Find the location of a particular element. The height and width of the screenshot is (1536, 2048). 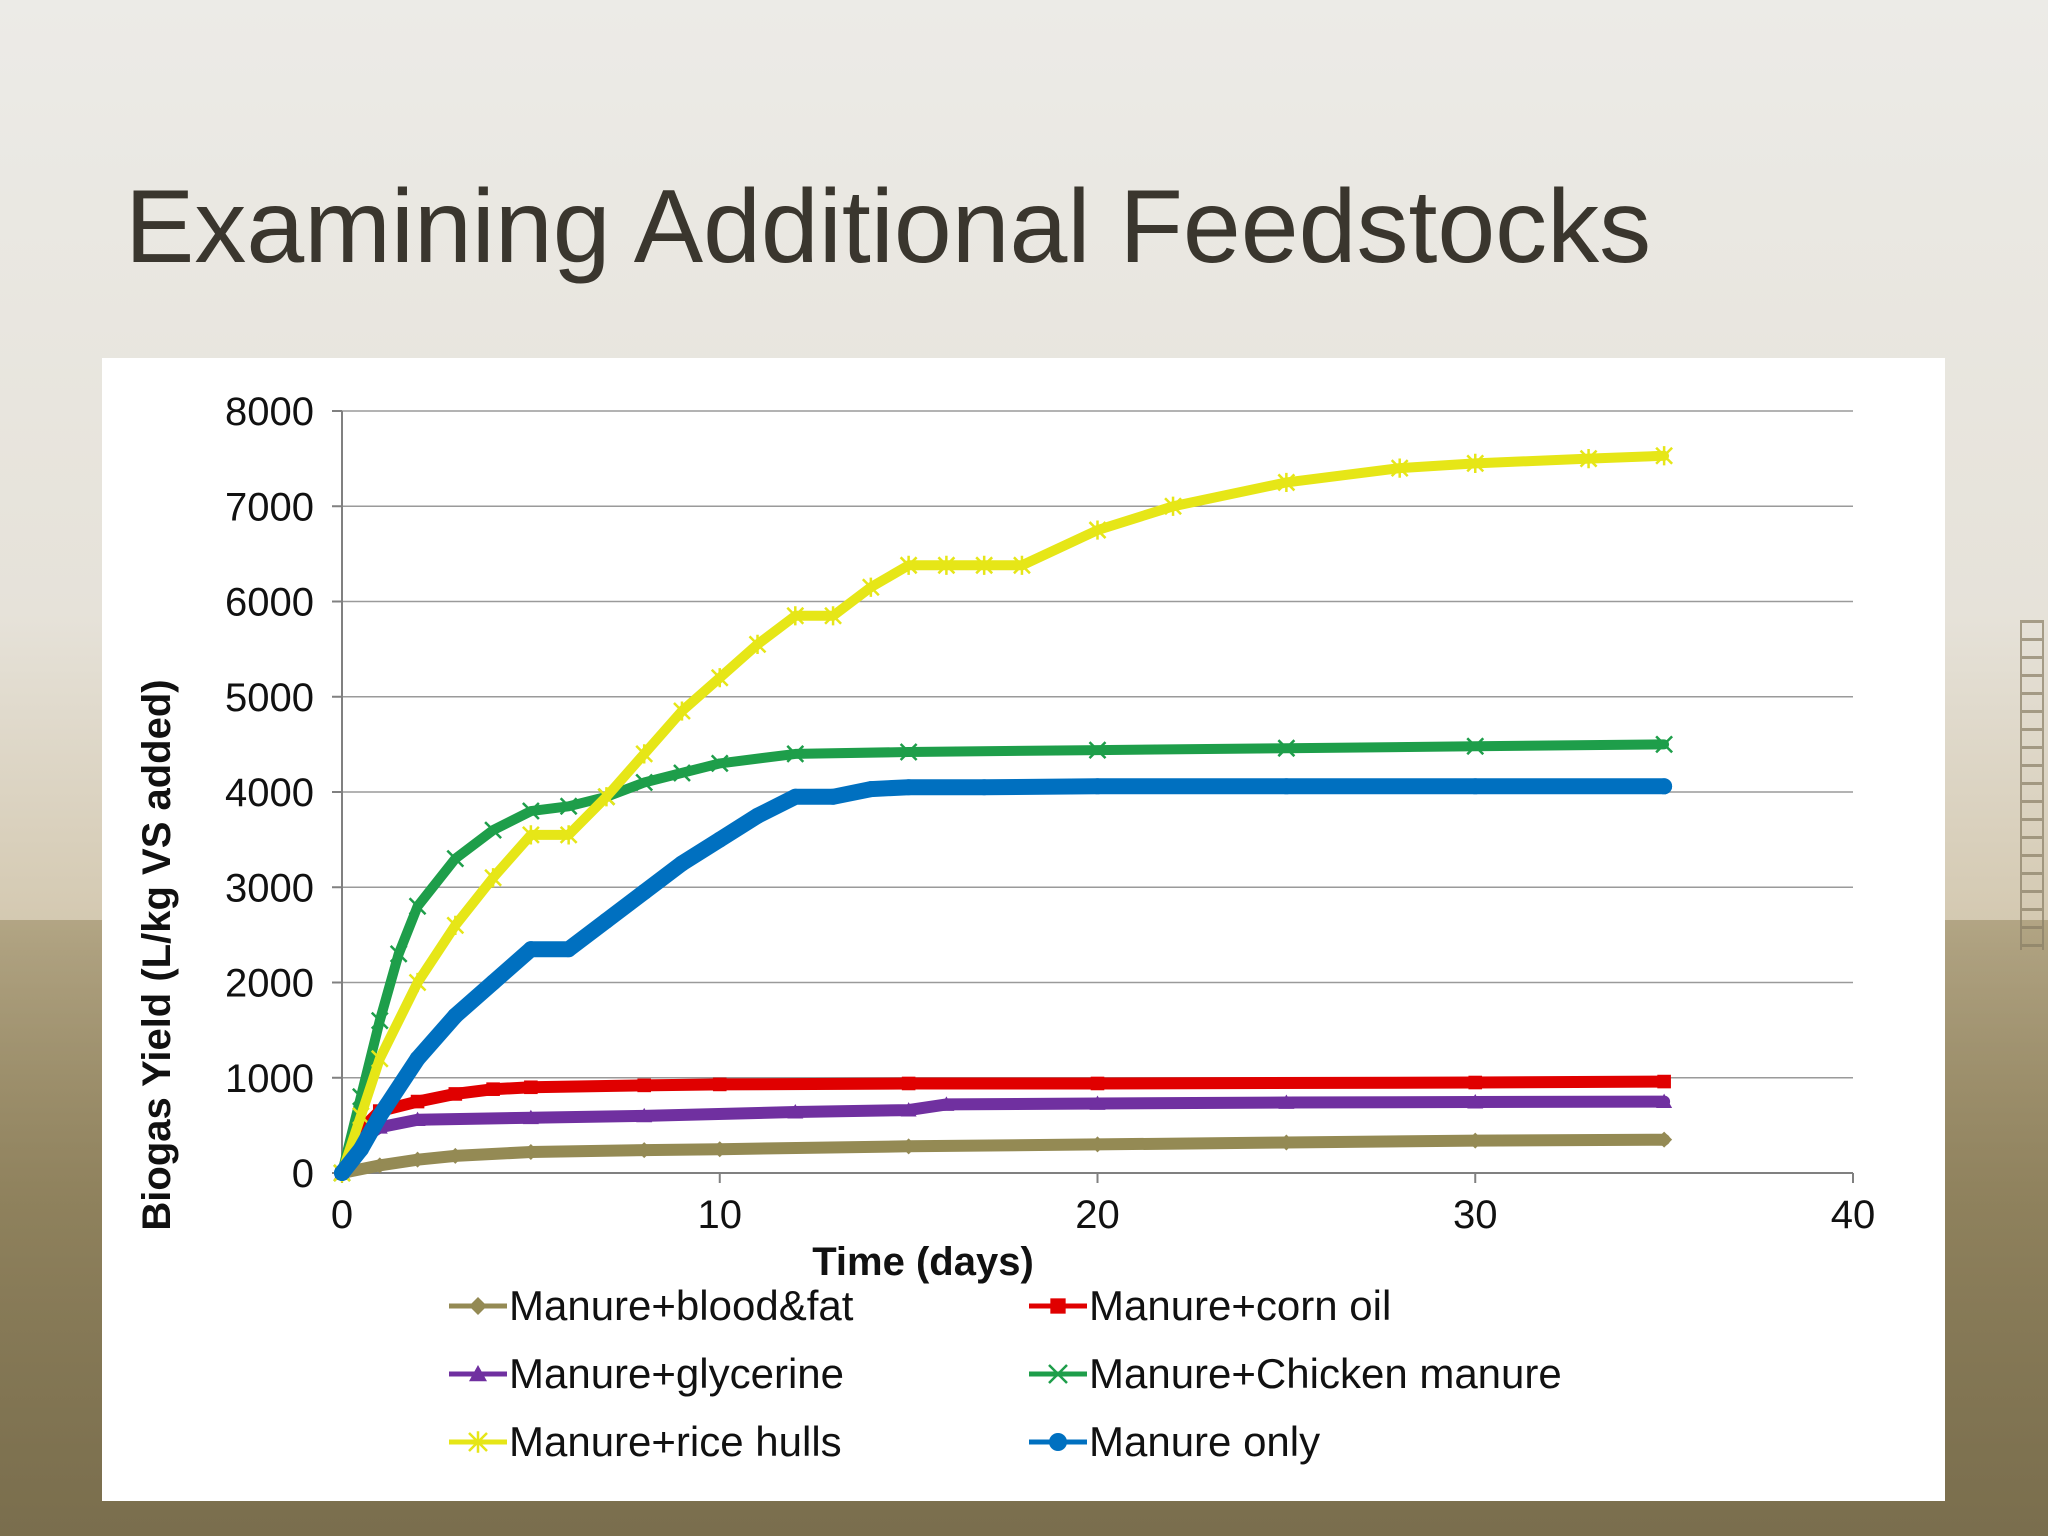

y-axis-label: Biogas Yield (L/kg VS added) is located at coordinates (157, 954).